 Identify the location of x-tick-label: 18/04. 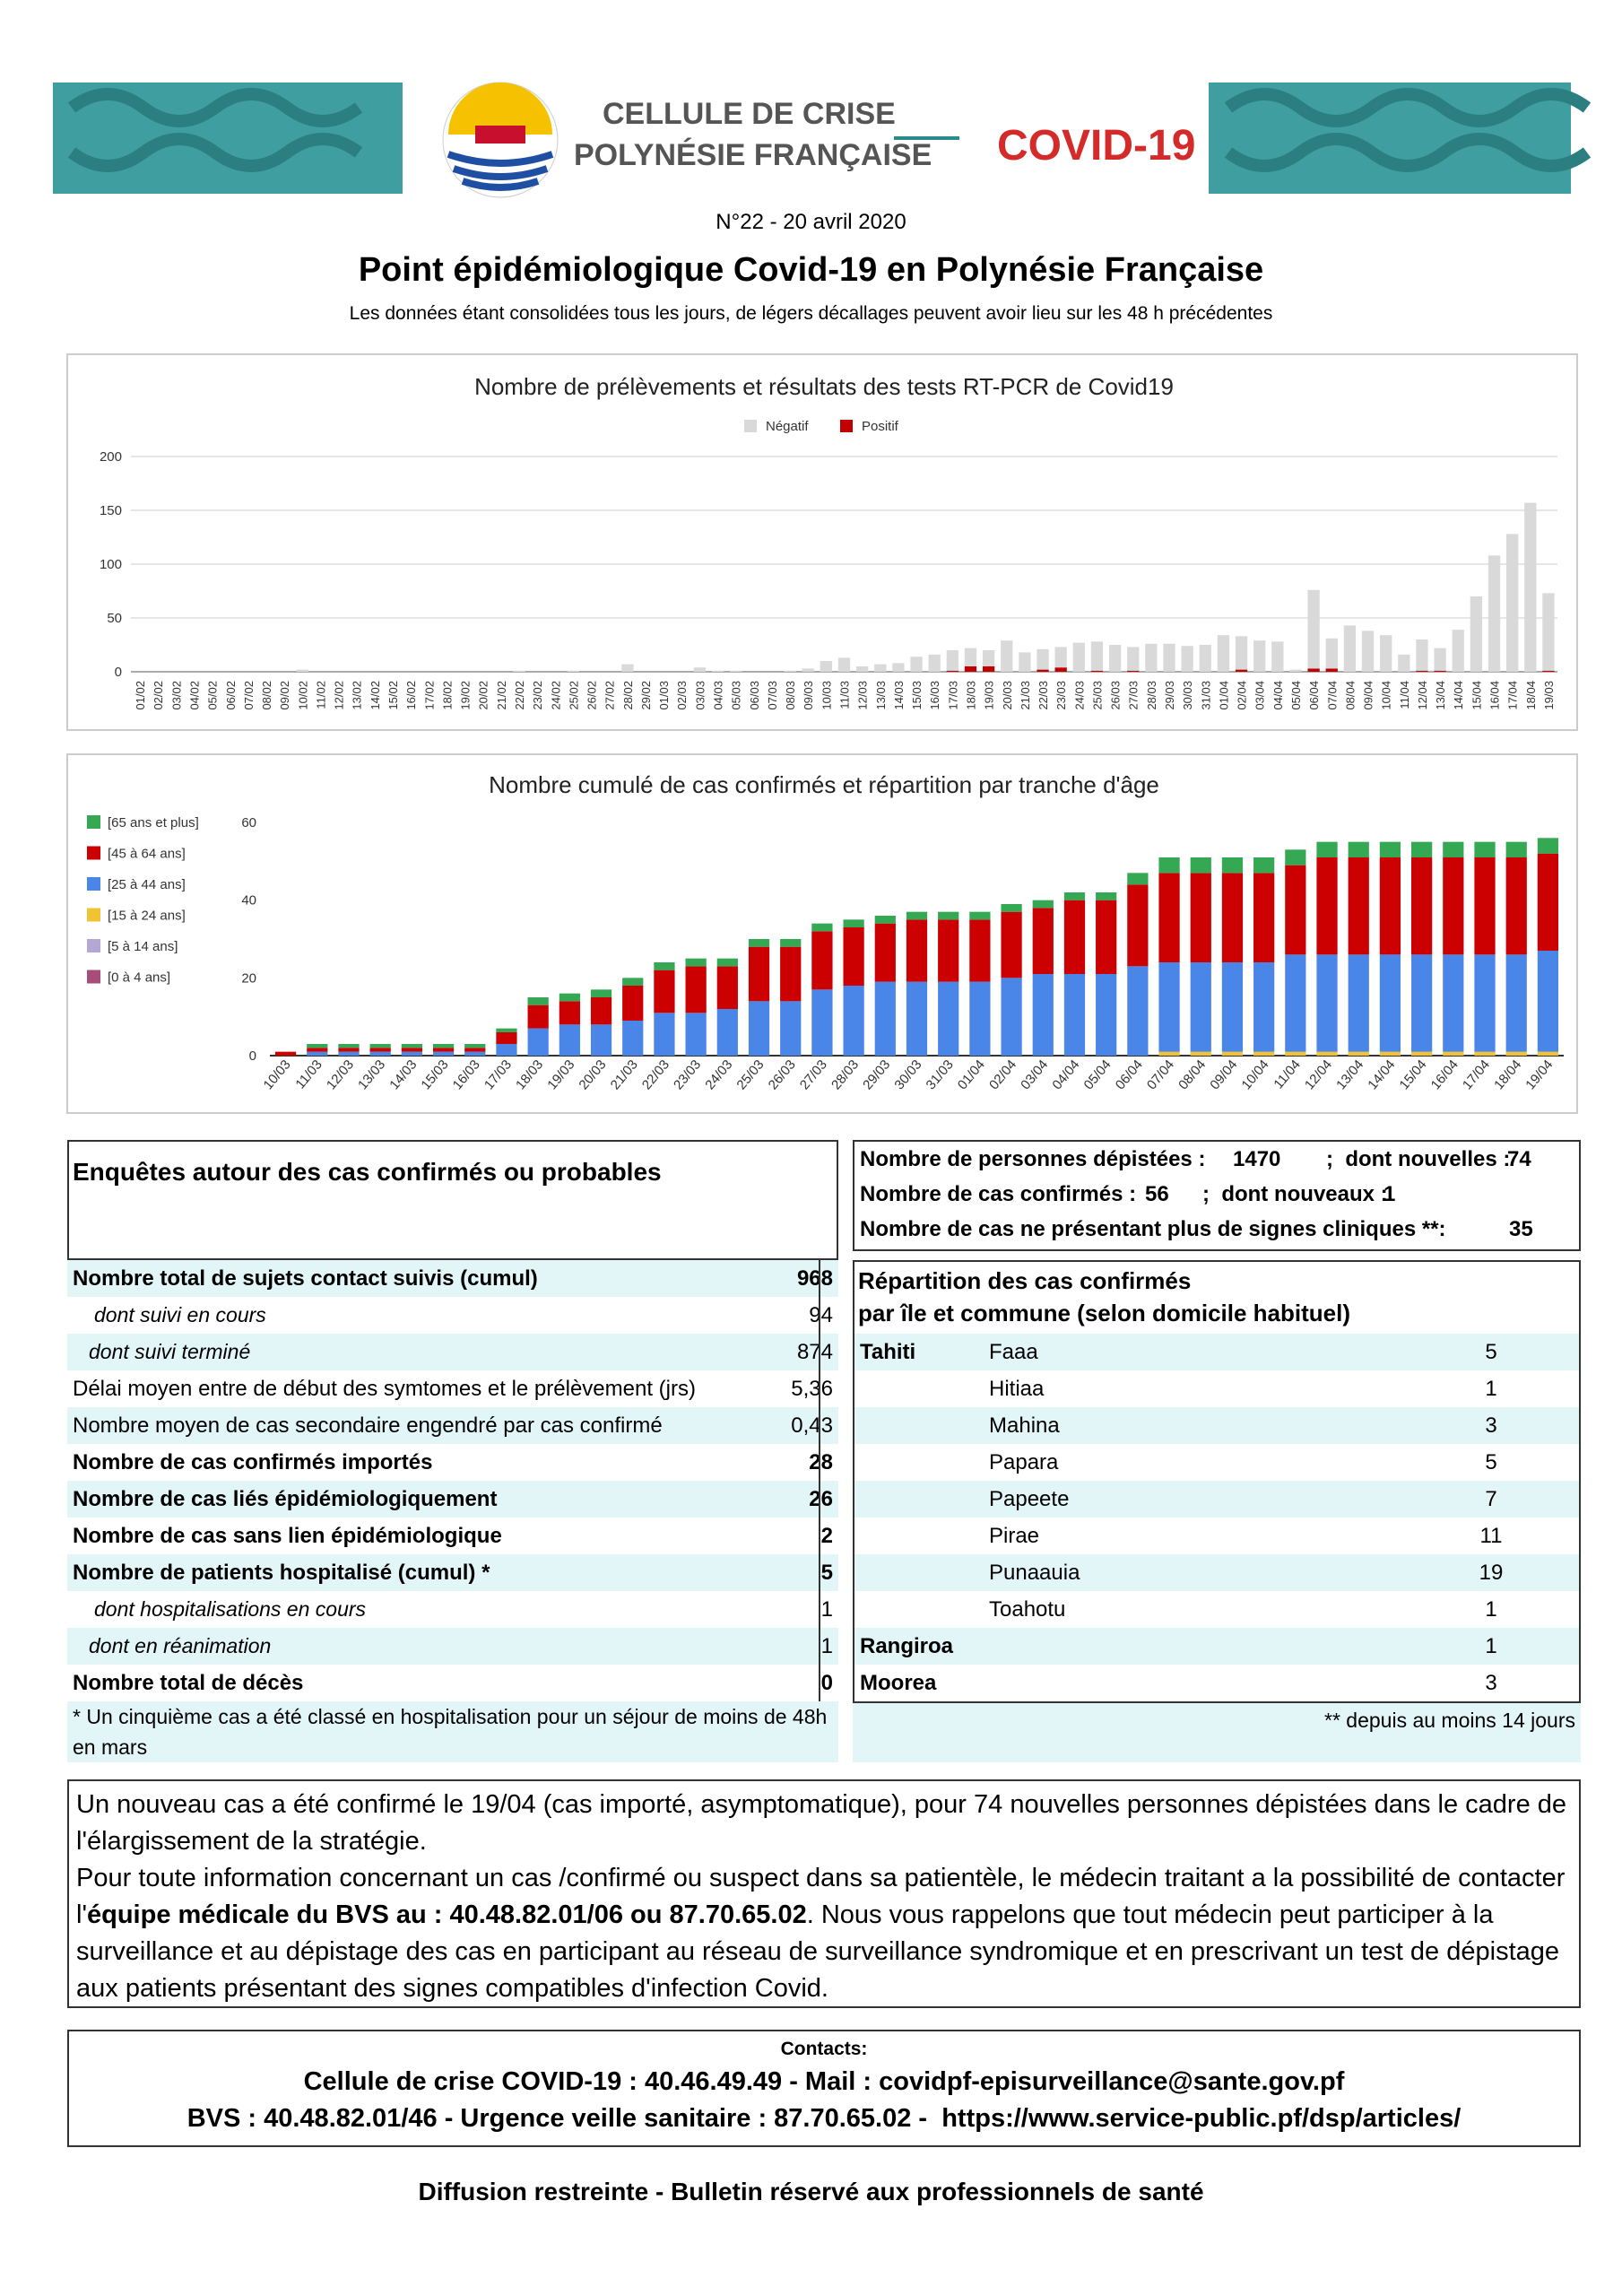
(1531, 695).